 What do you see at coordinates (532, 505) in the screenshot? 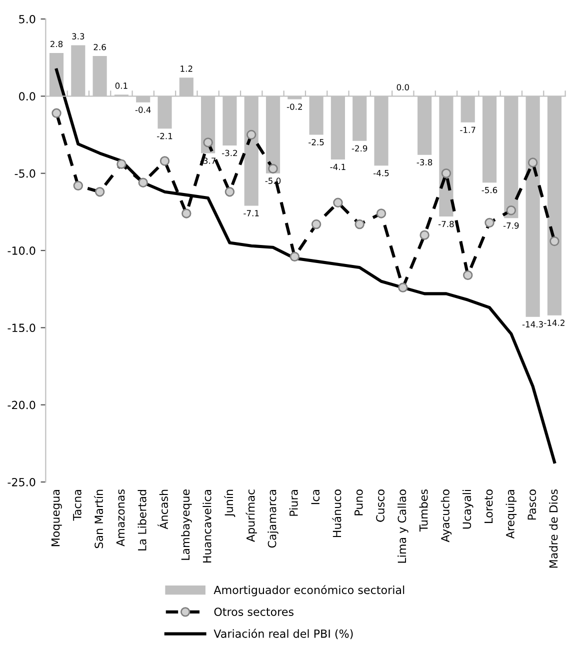
I see `x-tick-label: Pasco` at bounding box center [532, 505].